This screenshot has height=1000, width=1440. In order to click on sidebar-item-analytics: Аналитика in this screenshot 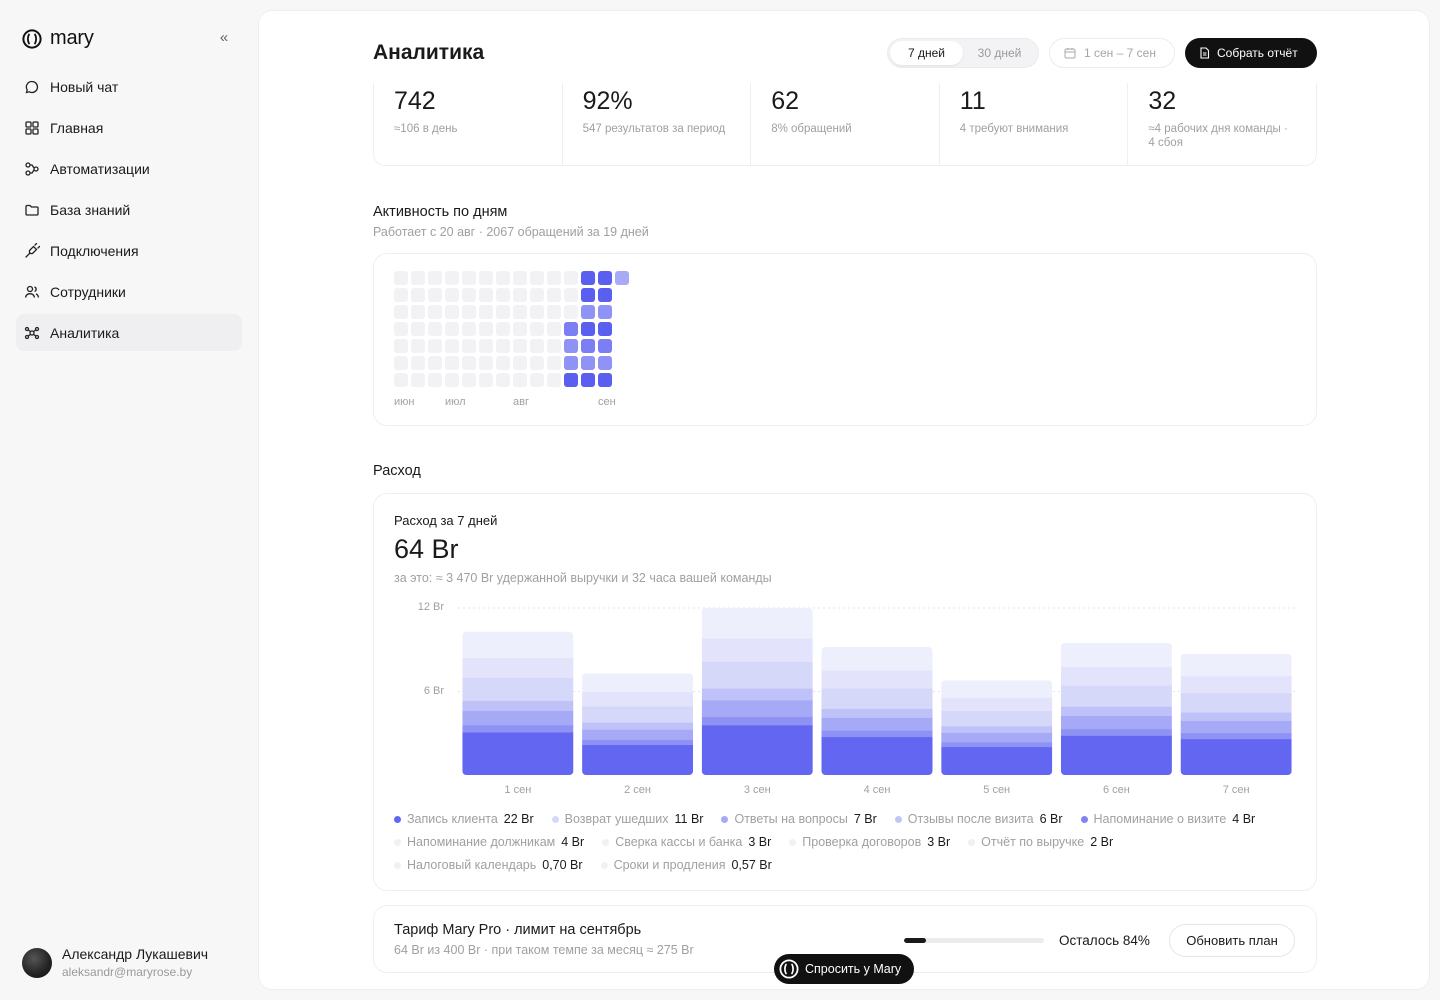, I will do `click(129, 332)`.